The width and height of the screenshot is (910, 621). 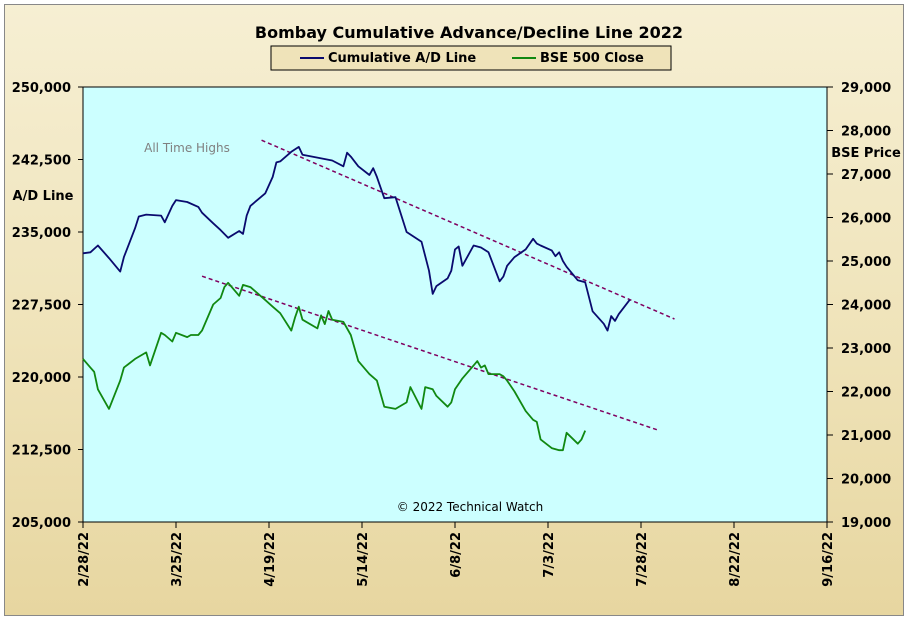 What do you see at coordinates (866, 153) in the screenshot?
I see `right-axis-label: BSE Price` at bounding box center [866, 153].